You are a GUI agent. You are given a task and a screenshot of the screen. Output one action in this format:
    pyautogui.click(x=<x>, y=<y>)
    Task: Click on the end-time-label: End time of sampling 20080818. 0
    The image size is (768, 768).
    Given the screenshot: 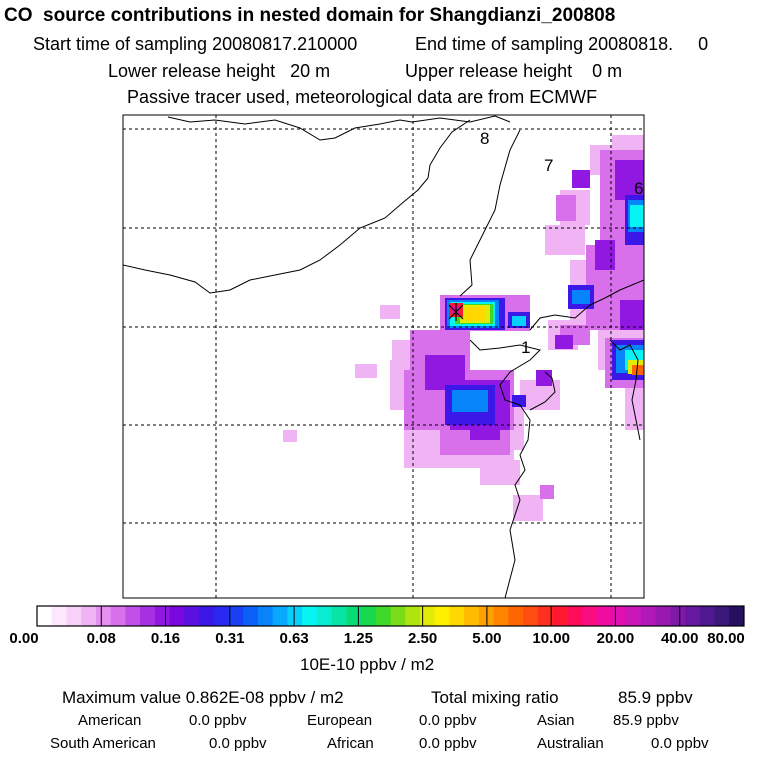 What is the action you would take?
    pyautogui.click(x=562, y=44)
    